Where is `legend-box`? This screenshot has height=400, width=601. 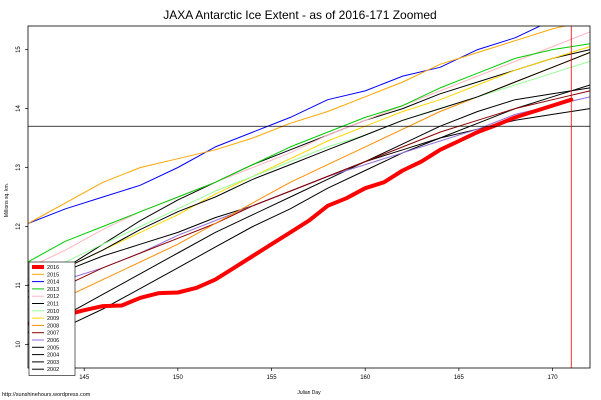 legend-box is located at coordinates (52, 318).